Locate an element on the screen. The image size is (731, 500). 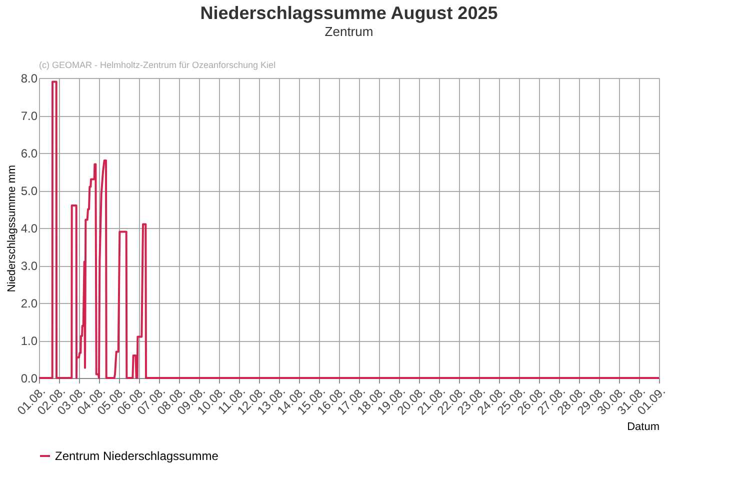
chart-title: Niederschlagssumme August 2025 is located at coordinates (349, 13).